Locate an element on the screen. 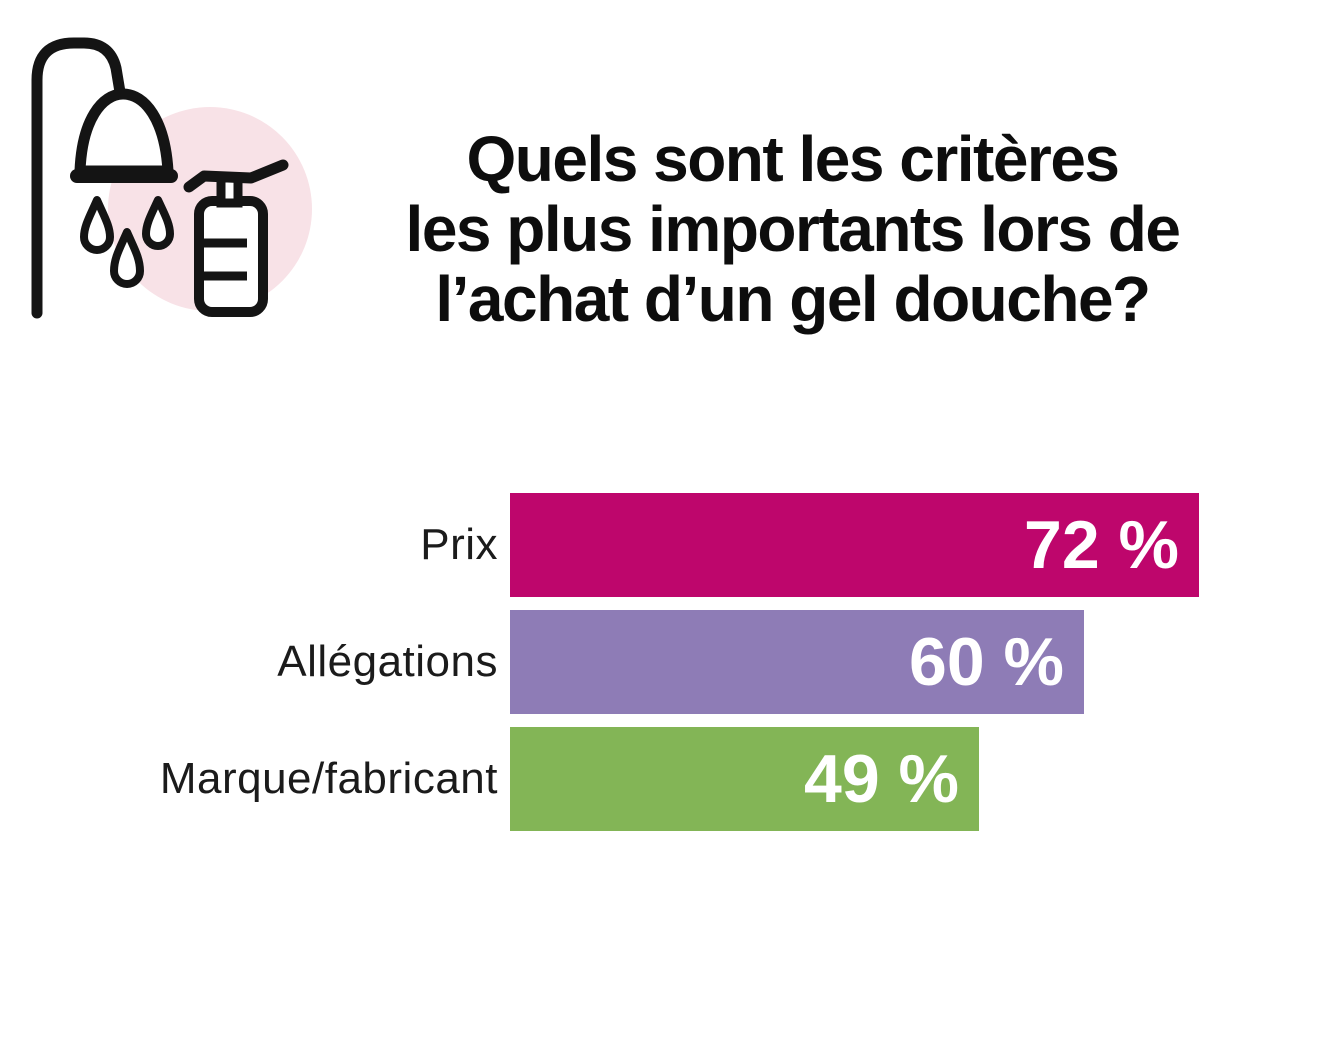 This screenshot has width=1344, height=1048. shower-pipe is located at coordinates (78, 178).